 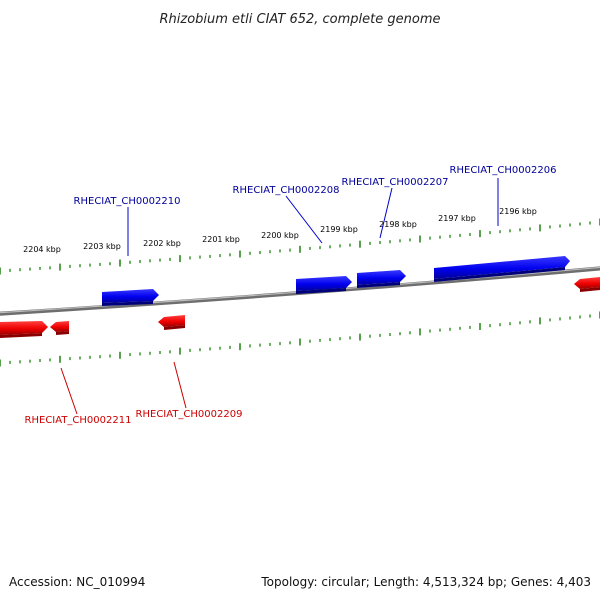 I want to click on map-title: Rhizobium etli CIAT 652, complete genome, so click(x=300, y=19).